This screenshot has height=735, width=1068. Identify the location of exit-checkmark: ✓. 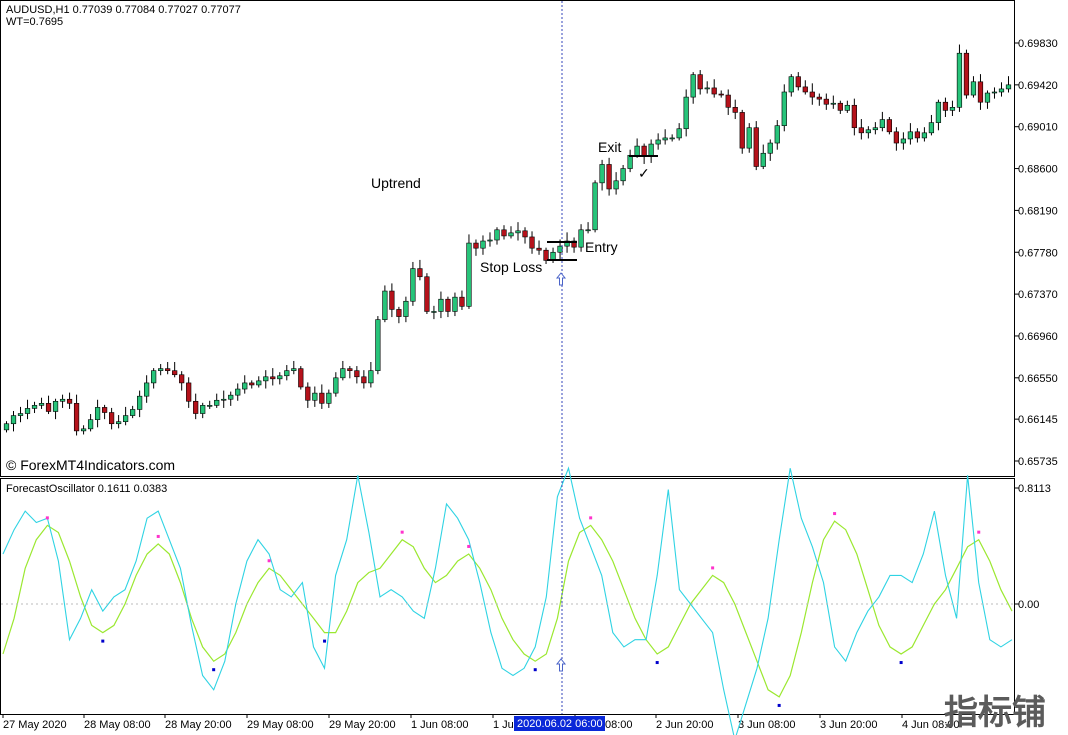
(644, 173).